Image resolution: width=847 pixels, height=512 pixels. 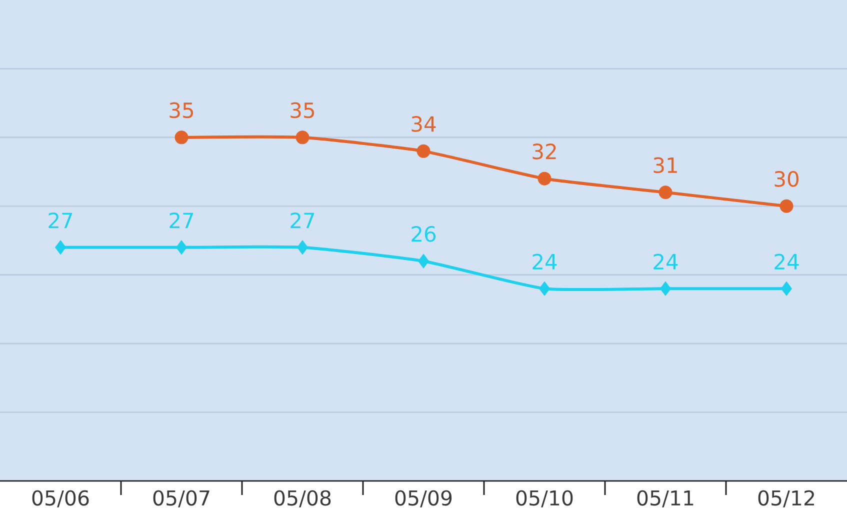 I want to click on data-label: 30, so click(x=786, y=179).